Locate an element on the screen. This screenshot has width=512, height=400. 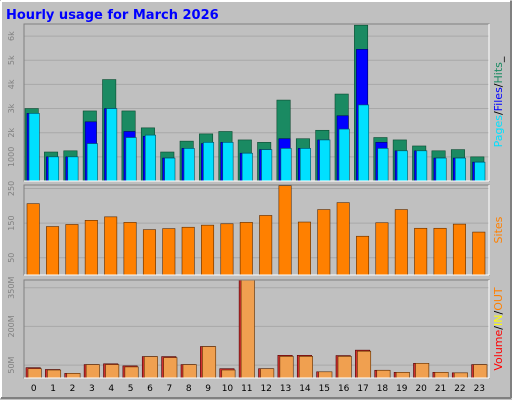
hits-panel-ytick-label: 1000 is located at coordinates (11, 157).